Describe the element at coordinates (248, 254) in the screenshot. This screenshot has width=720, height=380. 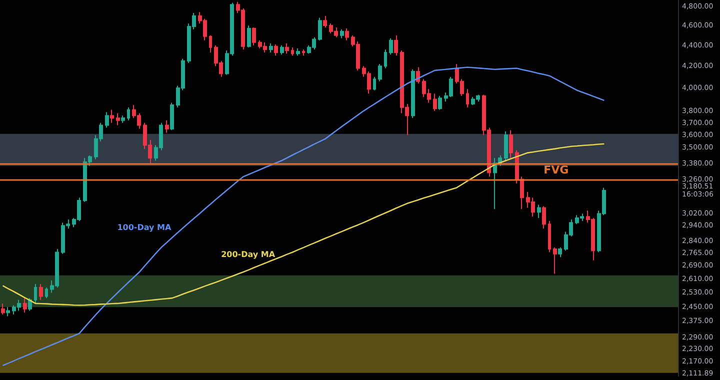
I see `series-label: 200-Day MA` at that location.